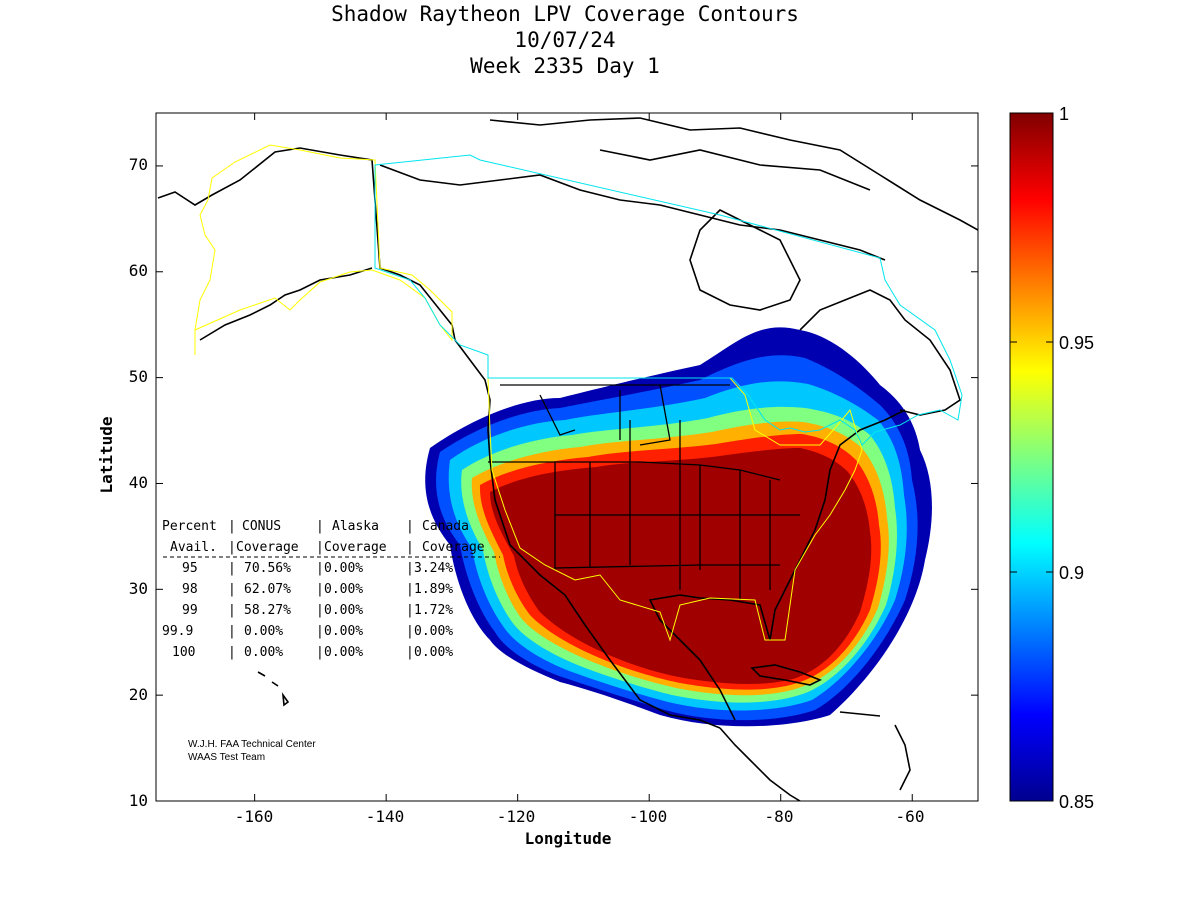 Image resolution: width=1200 pixels, height=900 pixels. What do you see at coordinates (1071, 573) in the screenshot?
I see `colorbar-label: 0.9` at bounding box center [1071, 573].